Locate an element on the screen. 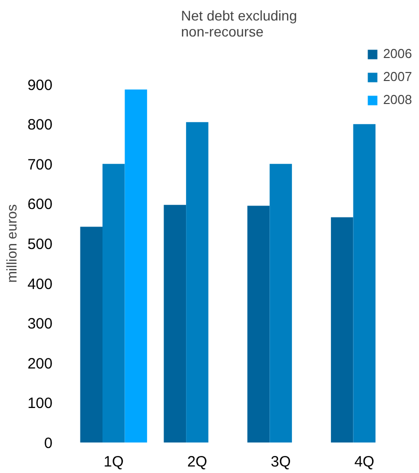 This screenshot has width=419, height=473. y-tick-label: 300 is located at coordinates (40, 324).